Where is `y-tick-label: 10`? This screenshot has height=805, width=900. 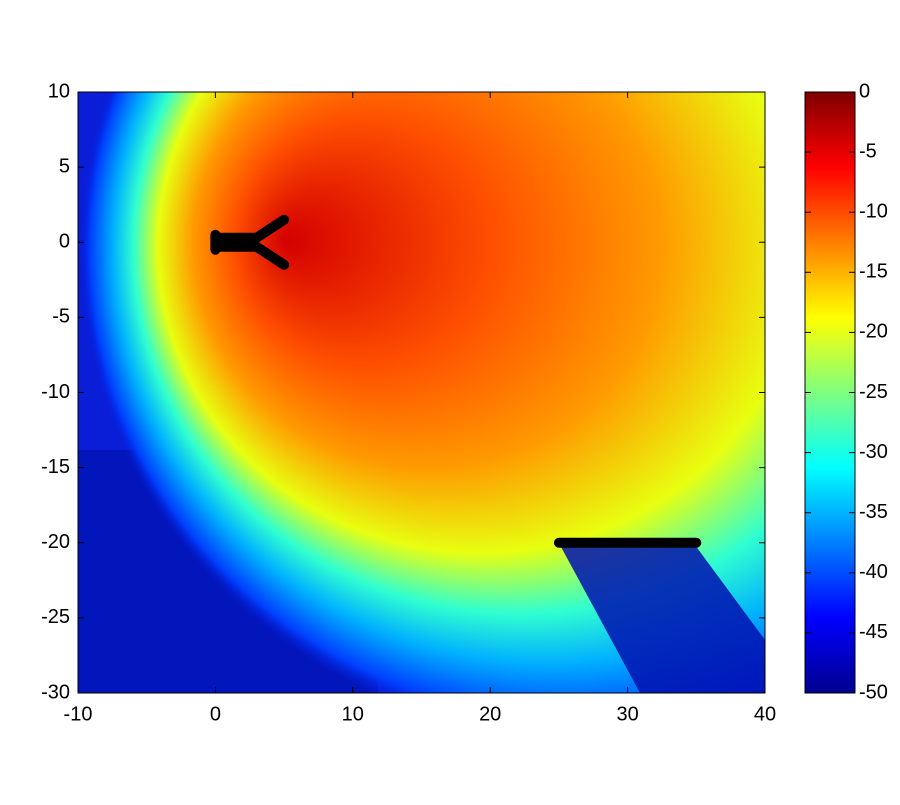
y-tick-label: 10 is located at coordinates (59, 91).